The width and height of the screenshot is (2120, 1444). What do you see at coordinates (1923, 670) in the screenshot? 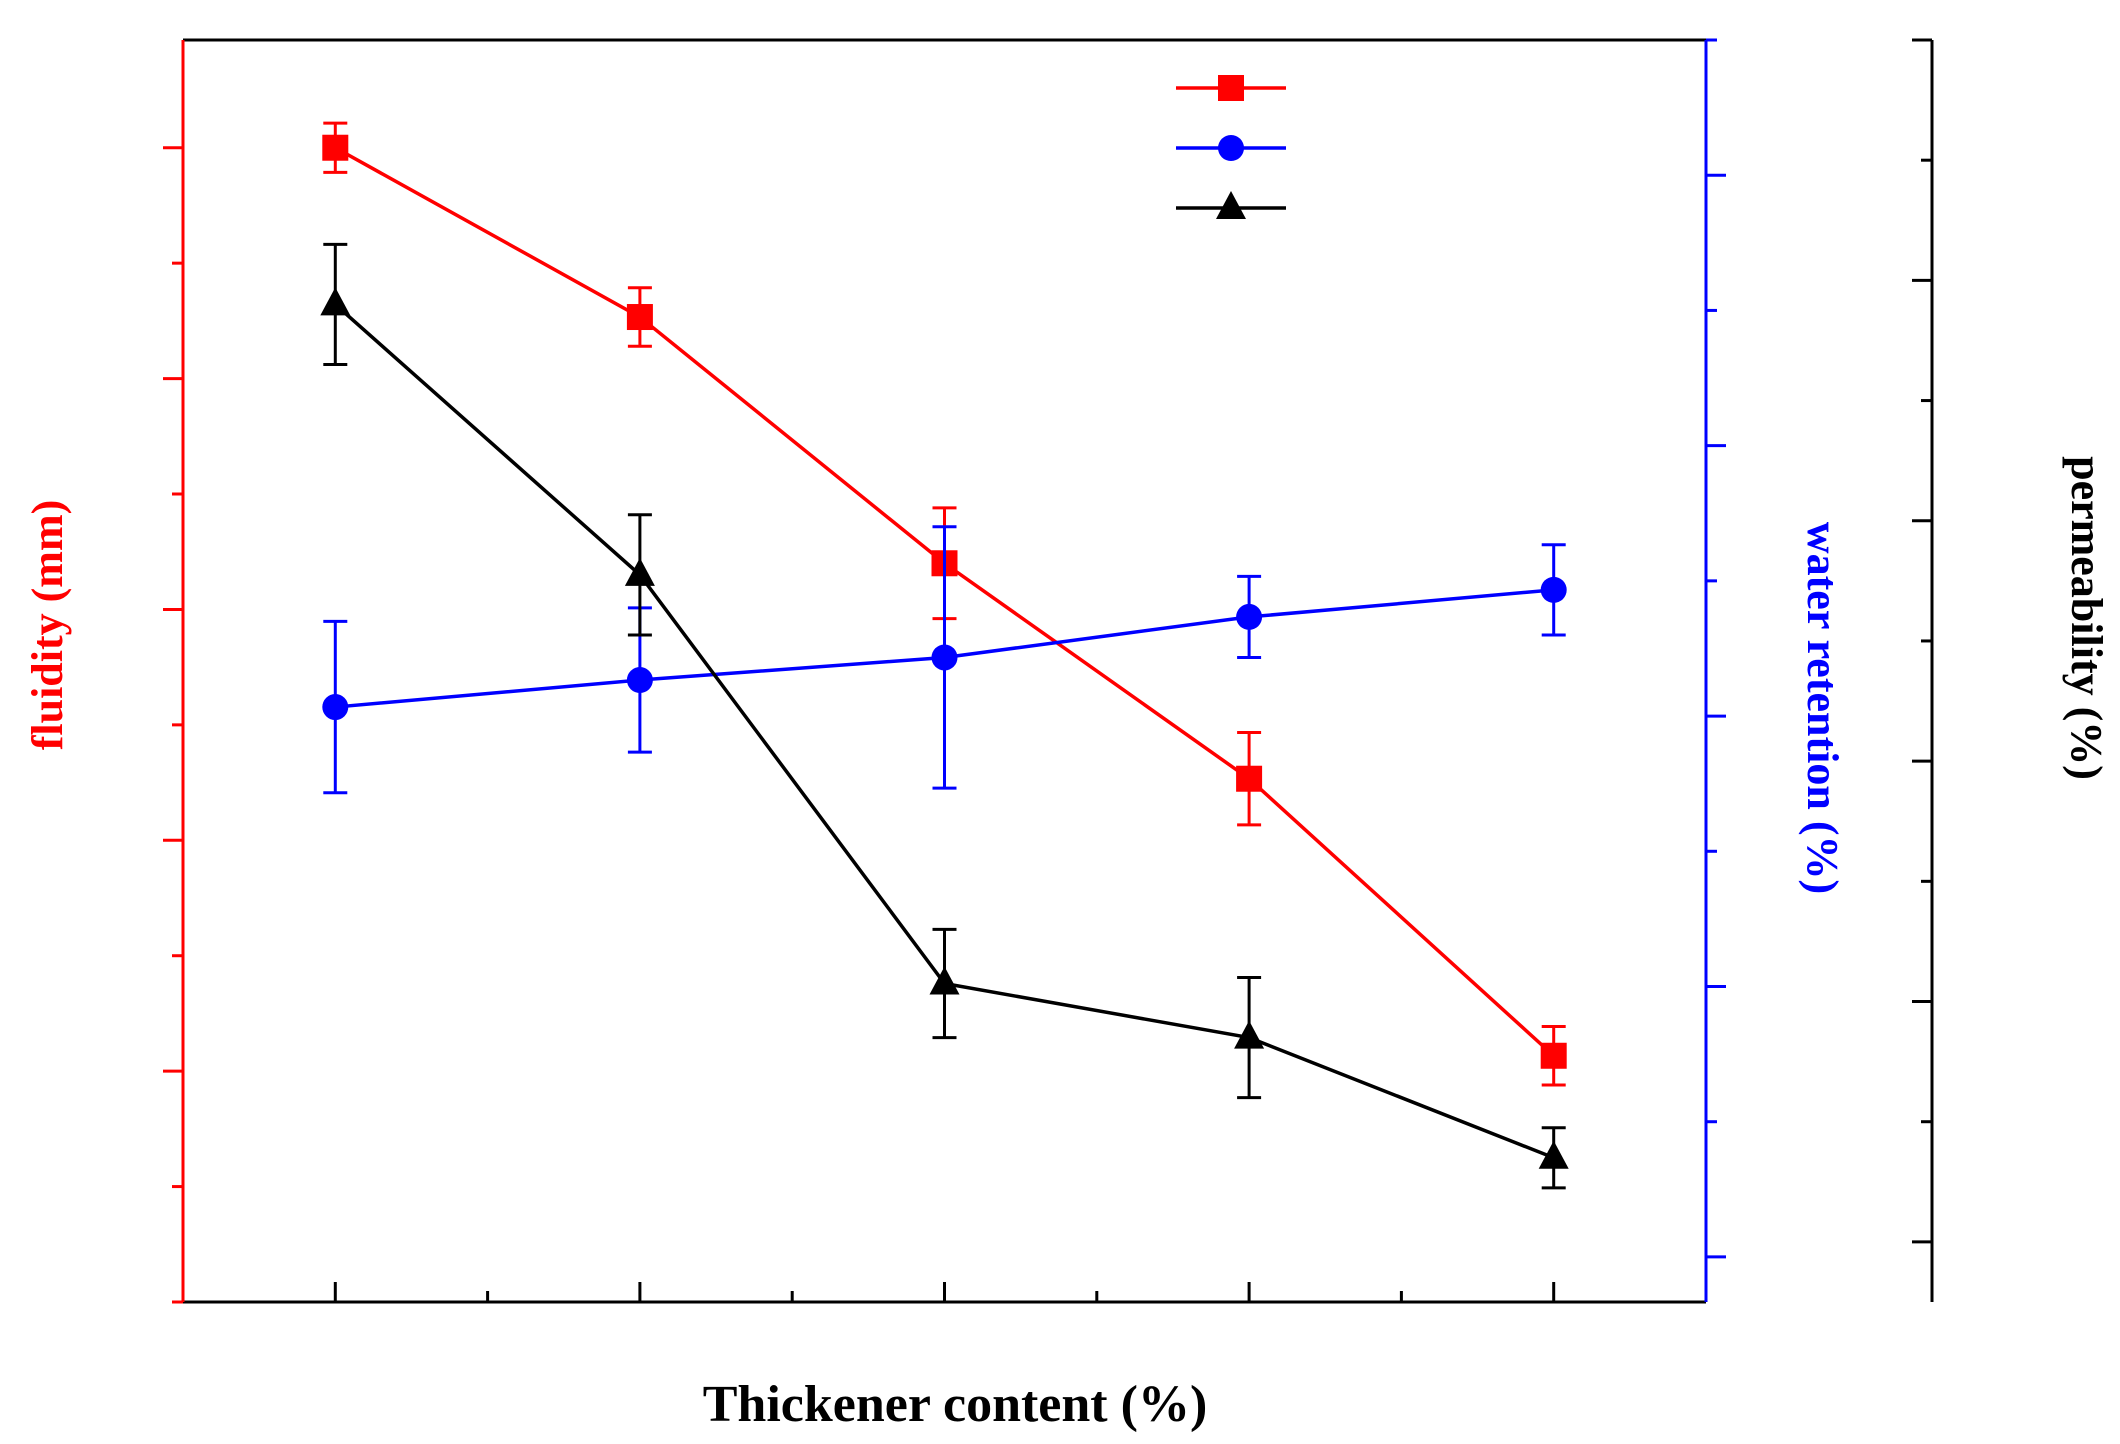
I see `permeability-axis` at bounding box center [1923, 670].